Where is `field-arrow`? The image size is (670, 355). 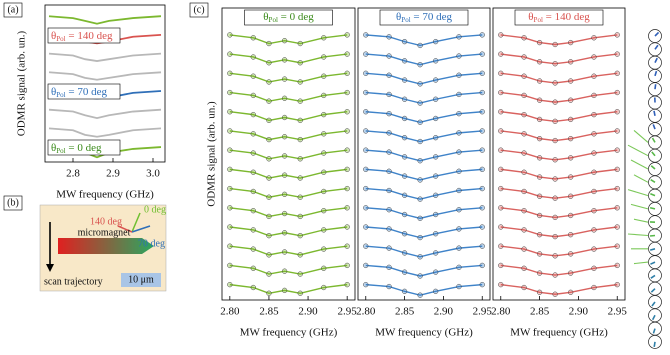 field-arrow is located at coordinates (638, 235).